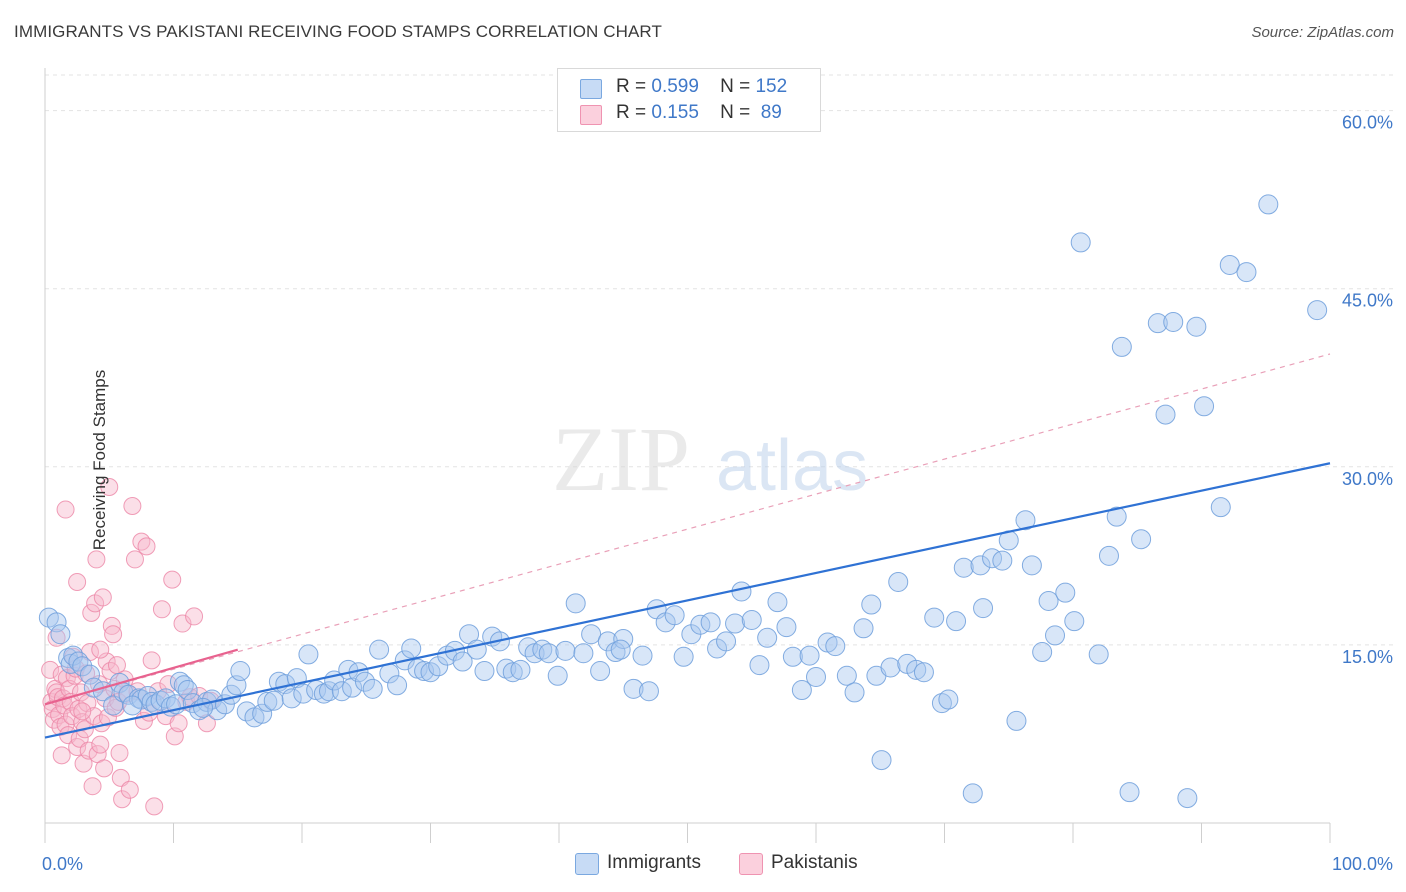 The width and height of the screenshot is (1406, 892). What do you see at coordinates (591, 89) in the screenshot?
I see `legend-swatch-immigrants` at bounding box center [591, 89].